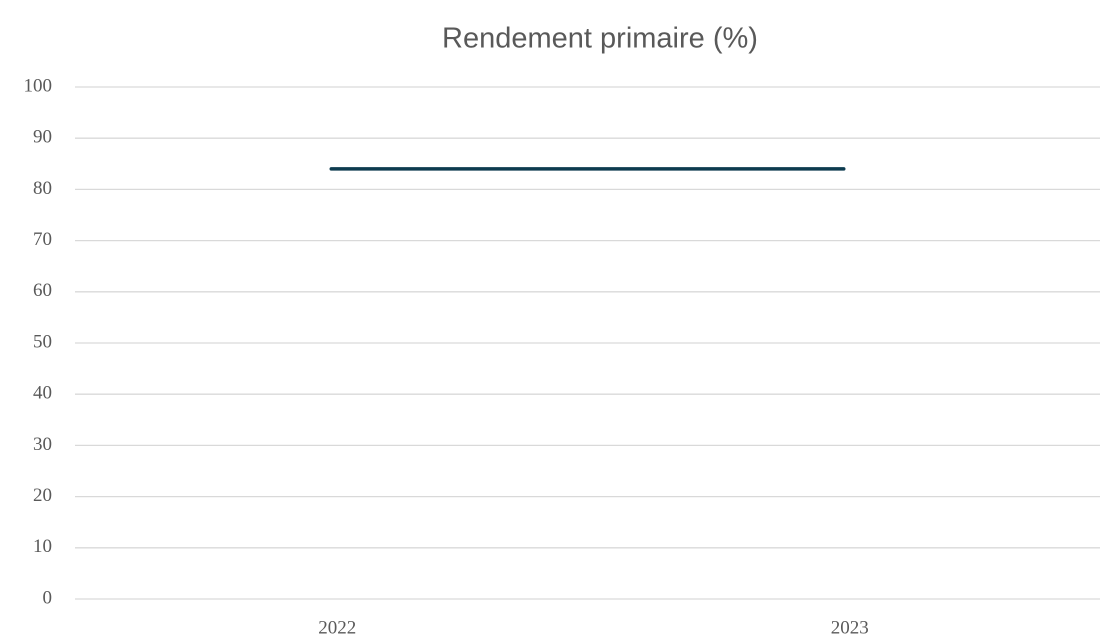 This screenshot has height=639, width=1105. I want to click on y-tick-label: 100, so click(38, 85).